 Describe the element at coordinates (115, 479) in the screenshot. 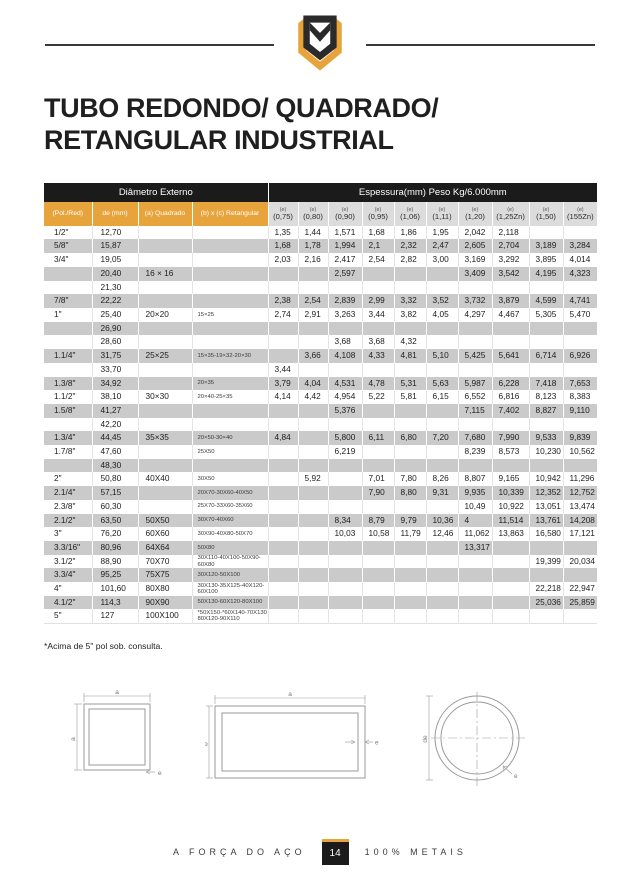

I see `de-mm-cell: 50,80` at that location.